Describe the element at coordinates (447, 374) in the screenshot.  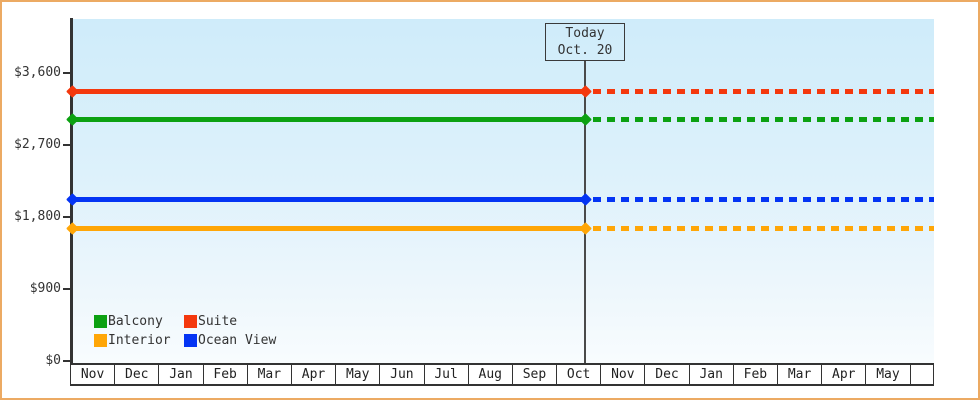
I see `month-cell: Jul` at that location.